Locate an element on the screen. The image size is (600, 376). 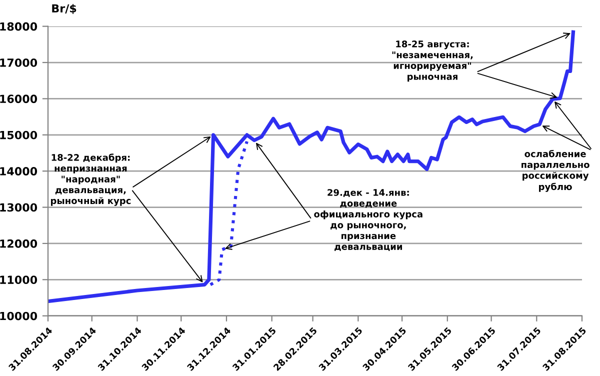
y-tick-label: 17000 is located at coordinates (19, 62).